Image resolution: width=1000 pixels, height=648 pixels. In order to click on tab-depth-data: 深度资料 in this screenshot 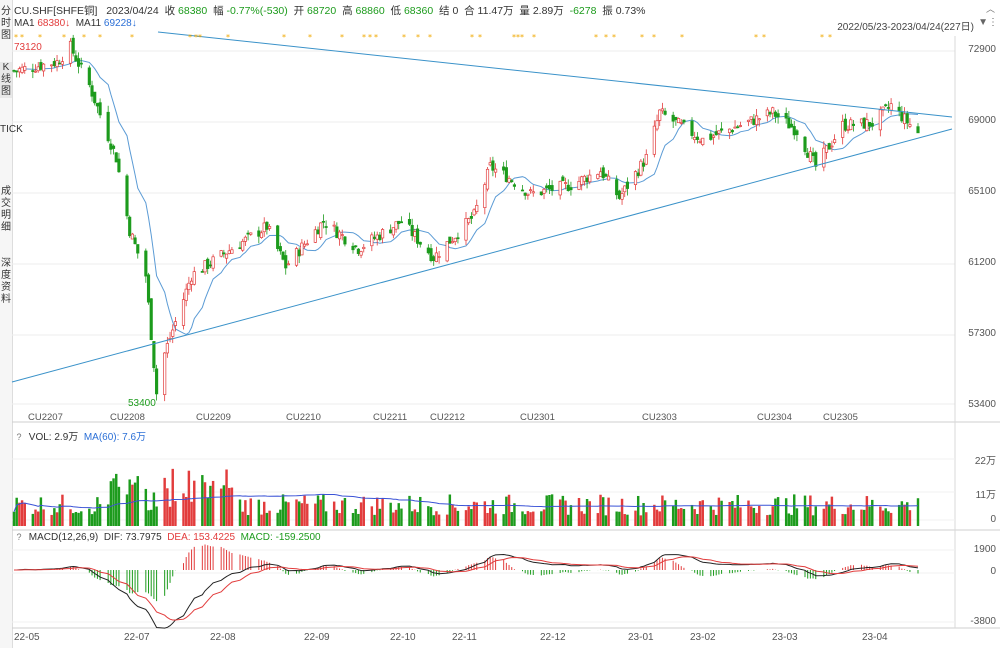, I will do `click(6, 281)`.